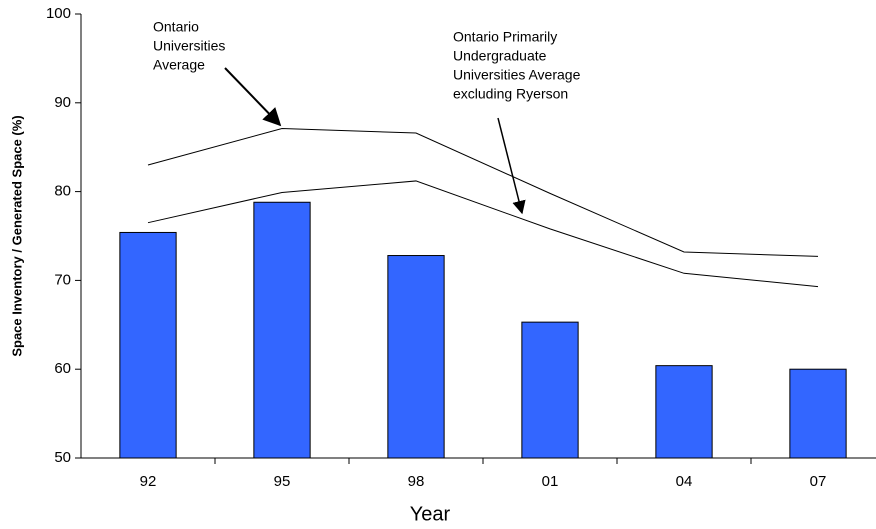 This screenshot has height=529, width=876. What do you see at coordinates (189, 46) in the screenshot?
I see `annotation-text: Universities` at bounding box center [189, 46].